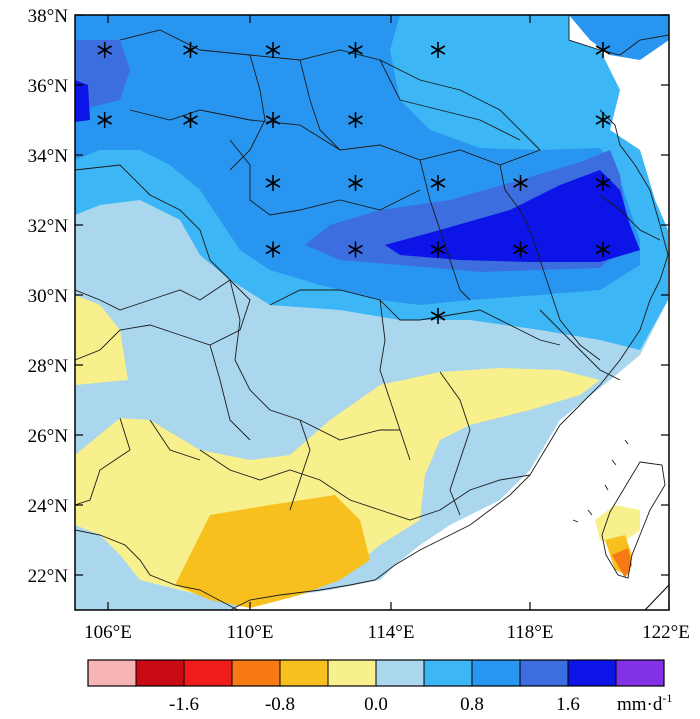 Image resolution: width=700 pixels, height=719 pixels. Describe the element at coordinates (48, 156) in the screenshot. I see `lat-label: 34°N` at that location.